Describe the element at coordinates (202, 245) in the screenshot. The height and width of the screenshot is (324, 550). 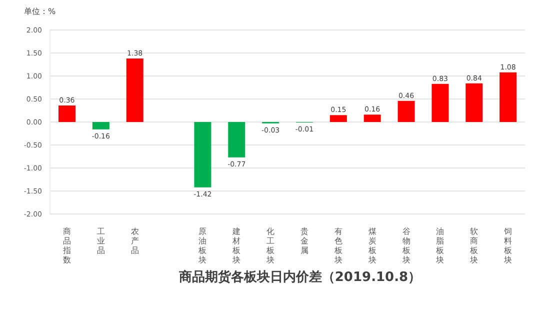
I see `x-tick-label: 原油板块` at that location.